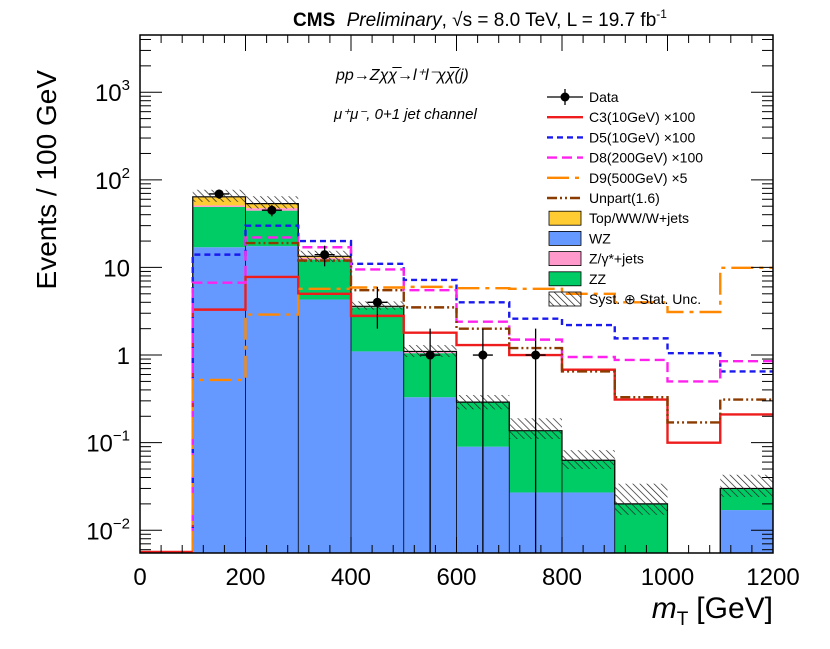  What do you see at coordinates (112, 180) in the screenshot?
I see `y-tick-label: 10²` at bounding box center [112, 180].